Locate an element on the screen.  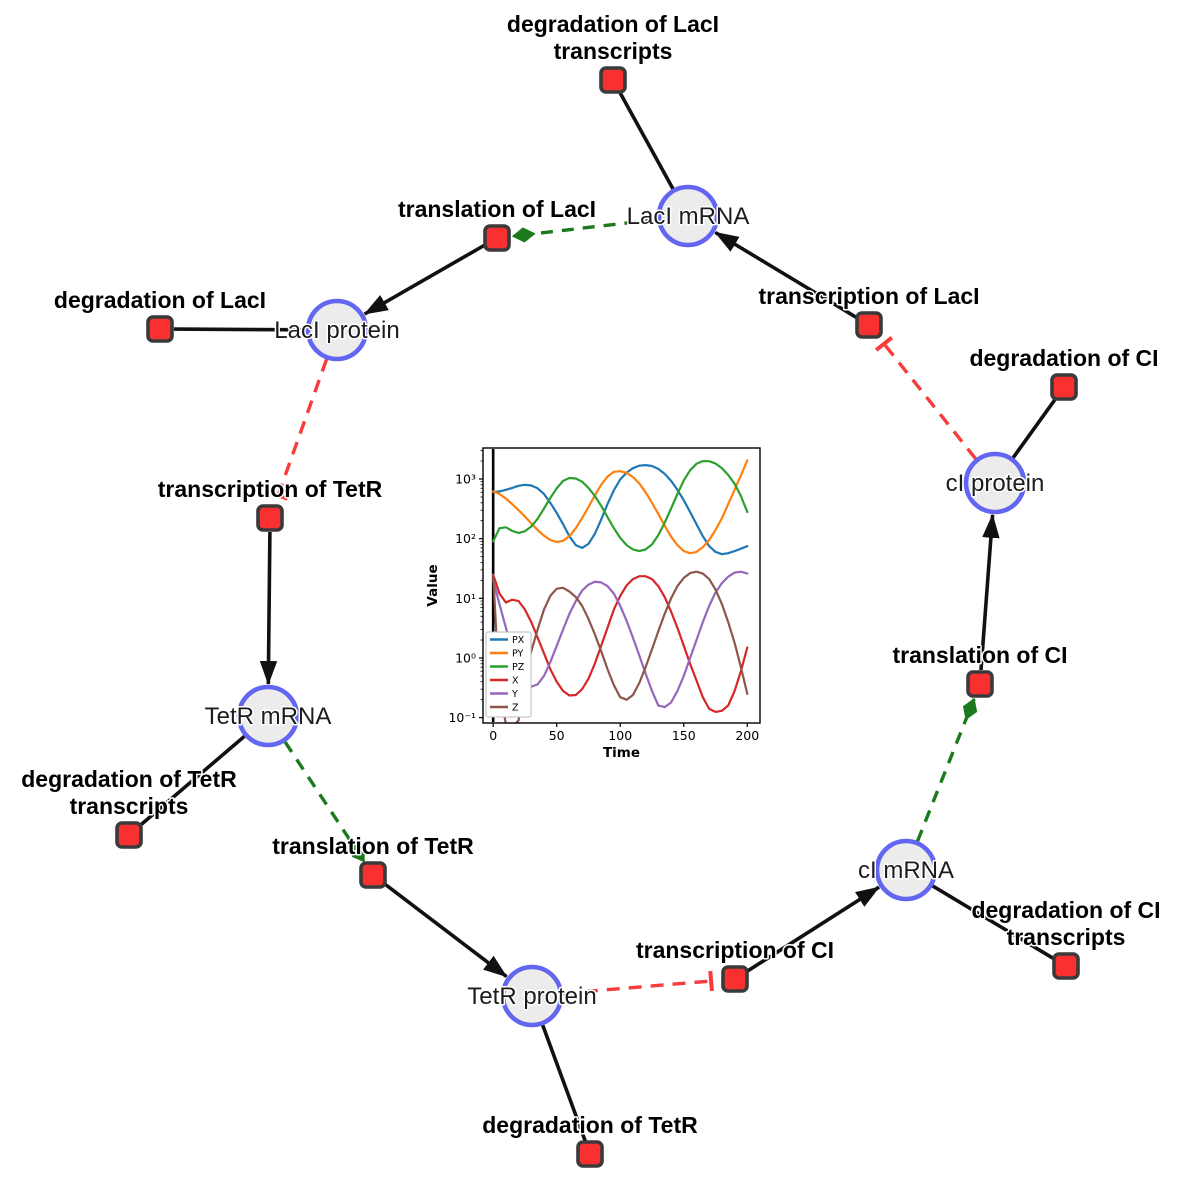
legend-label-PZ: PZ is located at coordinates (518, 667).